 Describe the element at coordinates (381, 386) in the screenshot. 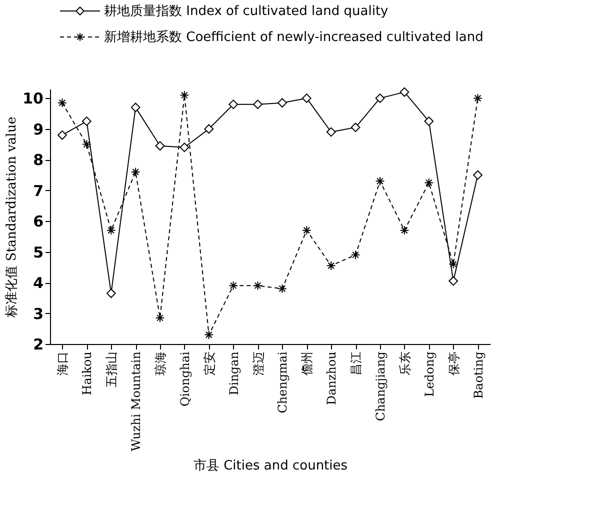

I see `x-tick-label: Changjiang` at that location.